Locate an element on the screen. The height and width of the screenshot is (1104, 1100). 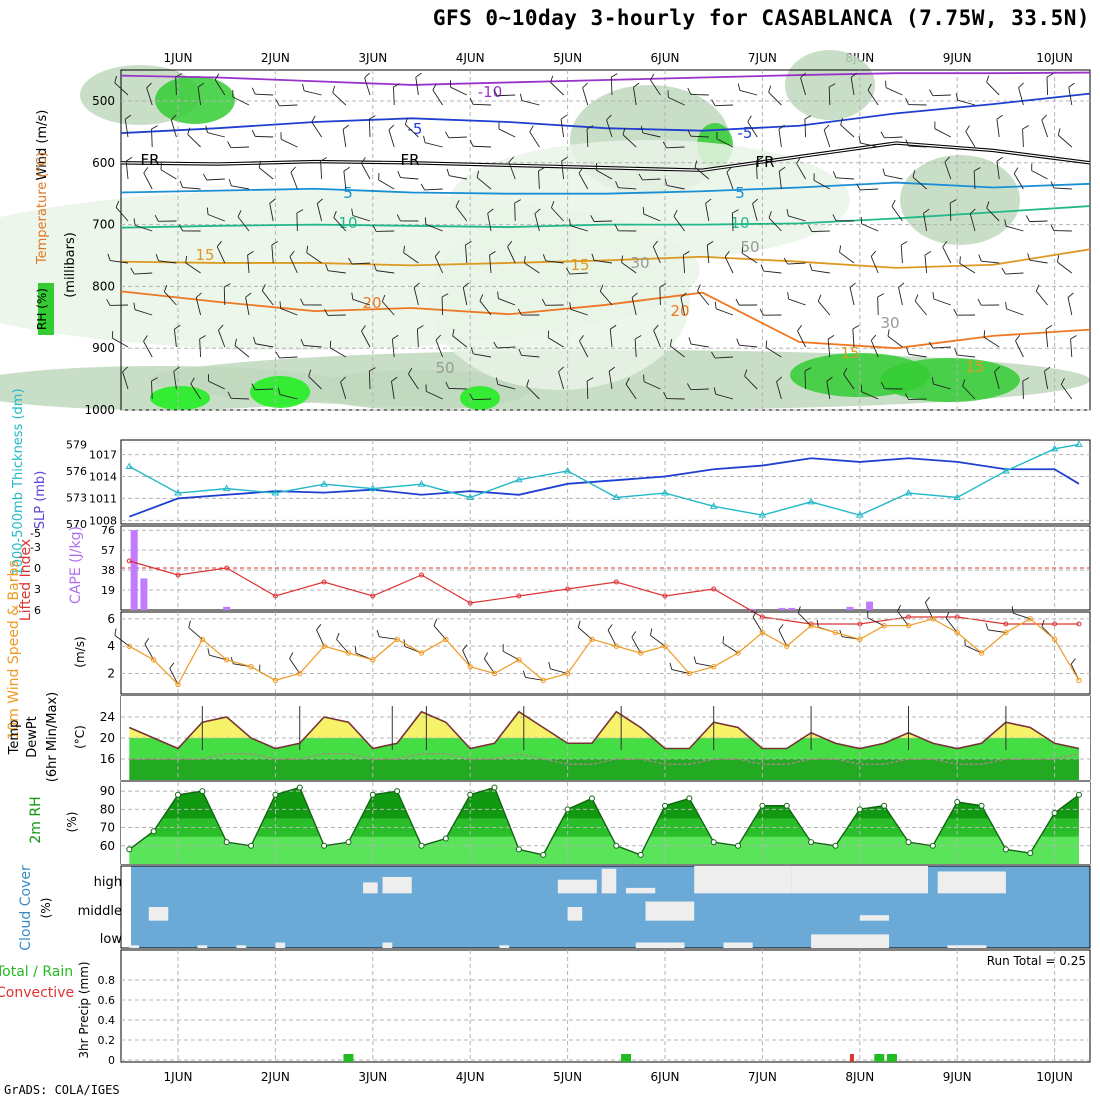
date-label-top: 3JUN is located at coordinates (372, 58).